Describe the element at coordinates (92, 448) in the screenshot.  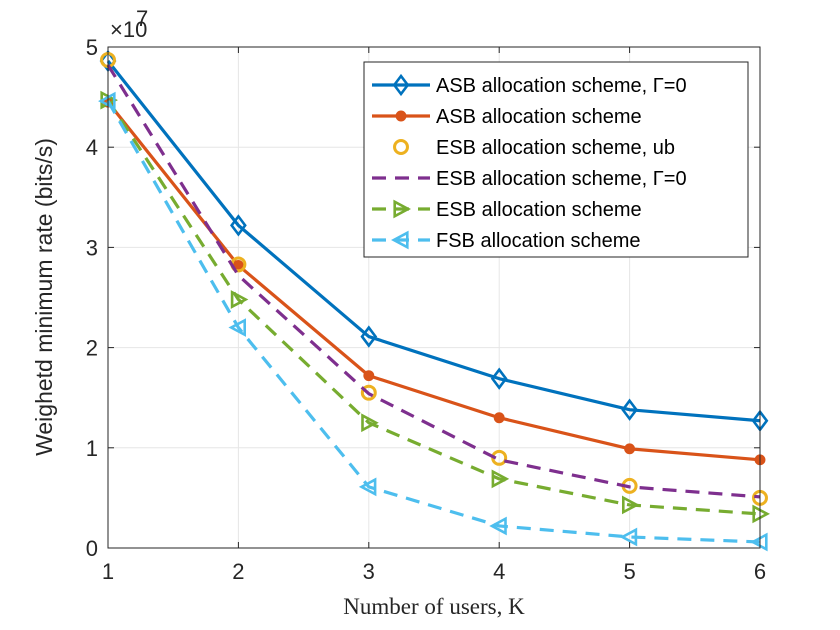
I see `y-tick-label: 1` at that location.